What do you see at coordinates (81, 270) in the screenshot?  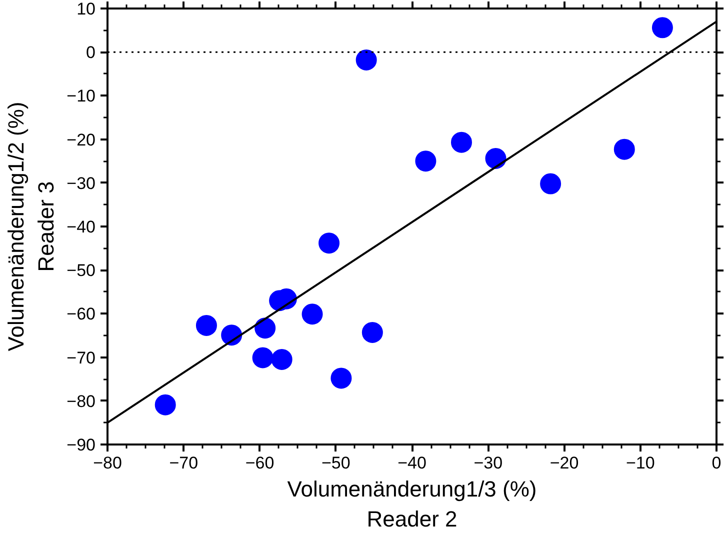 I see `y-tick-label: −50` at bounding box center [81, 270].